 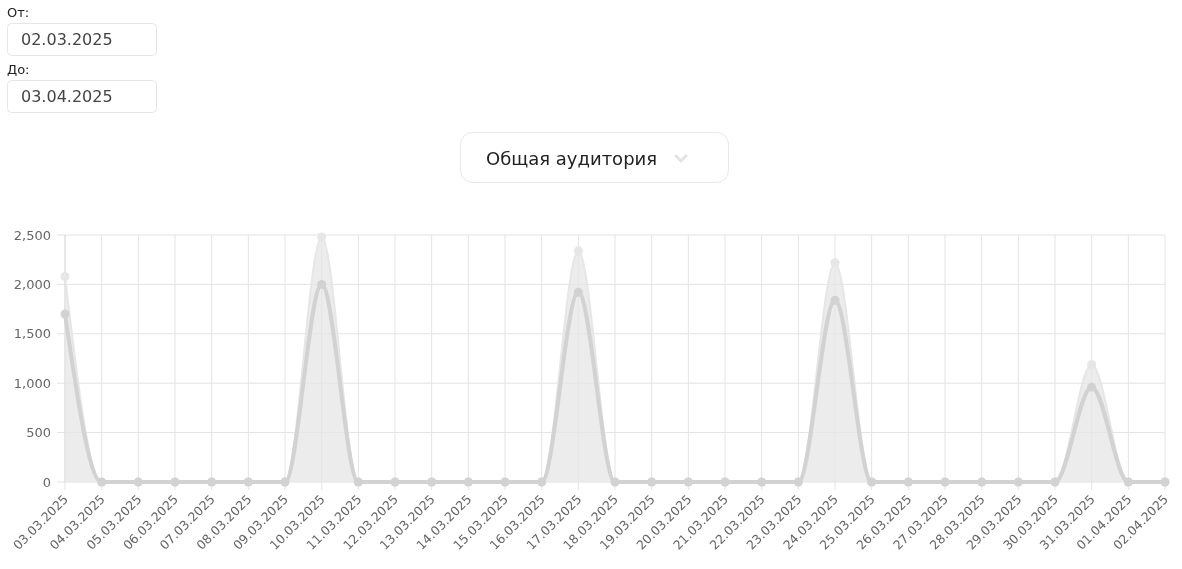 What do you see at coordinates (32, 334) in the screenshot?
I see `y-tick-label: 1,500` at bounding box center [32, 334].